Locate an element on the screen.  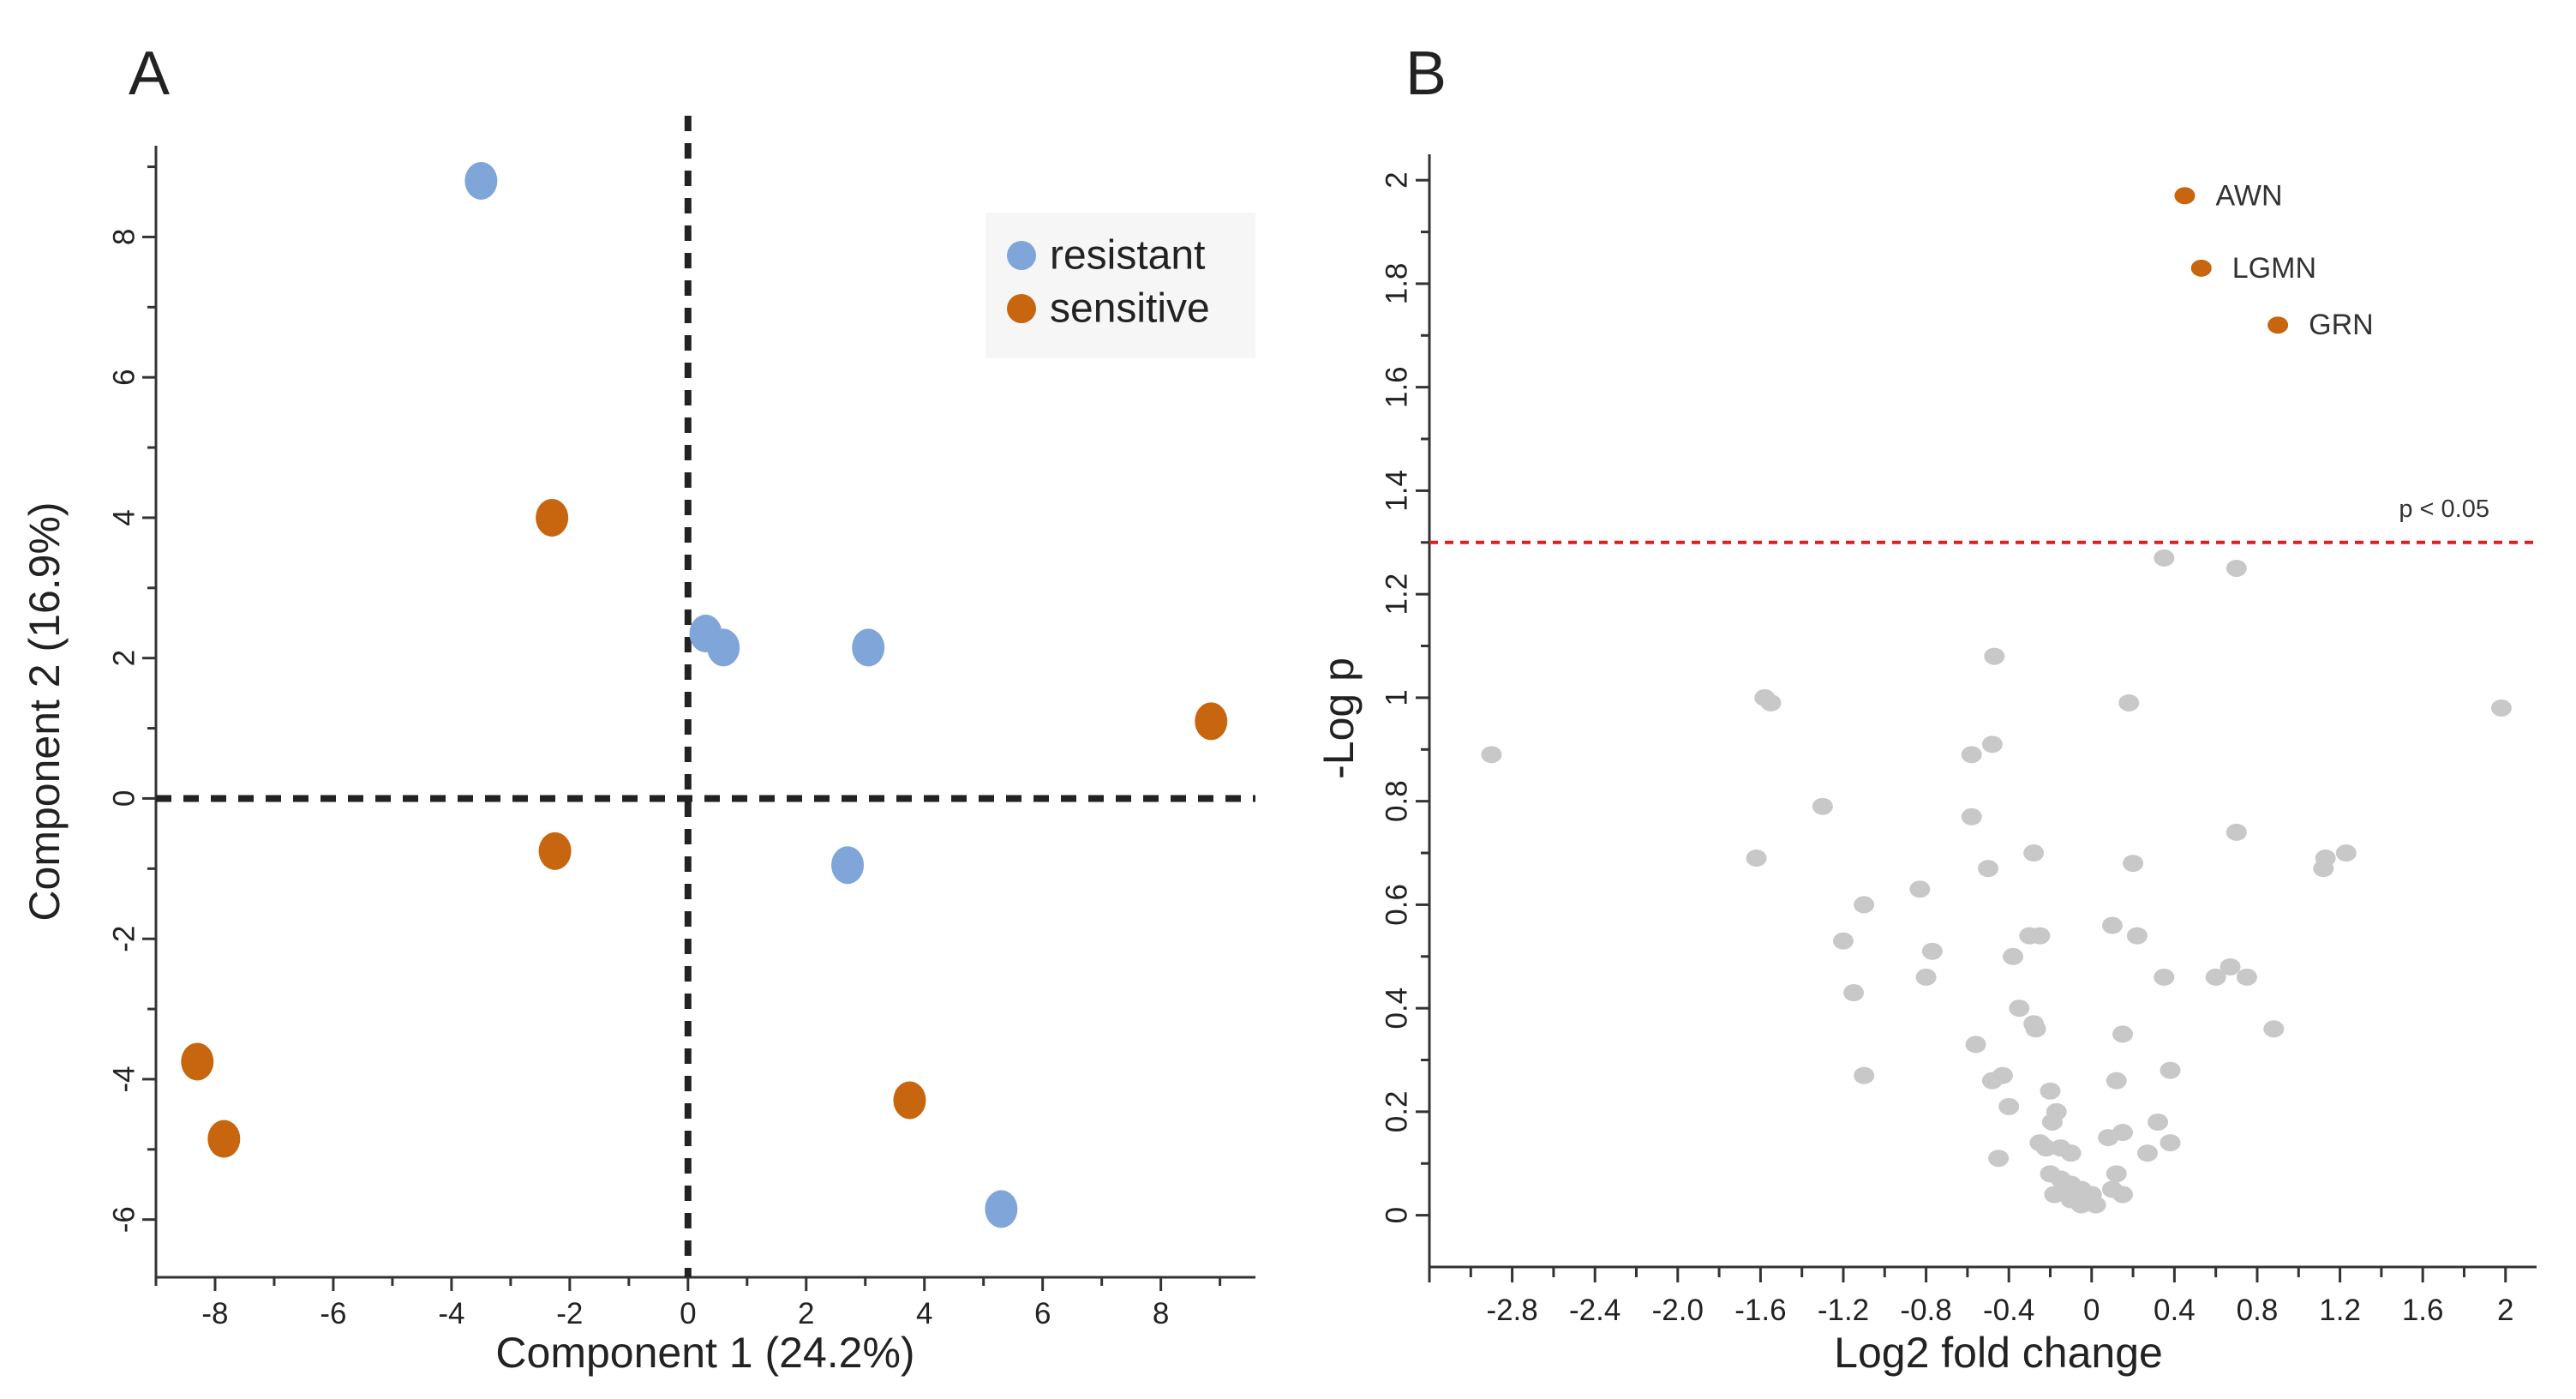
x-tick-label: 4 is located at coordinates (924, 1313).